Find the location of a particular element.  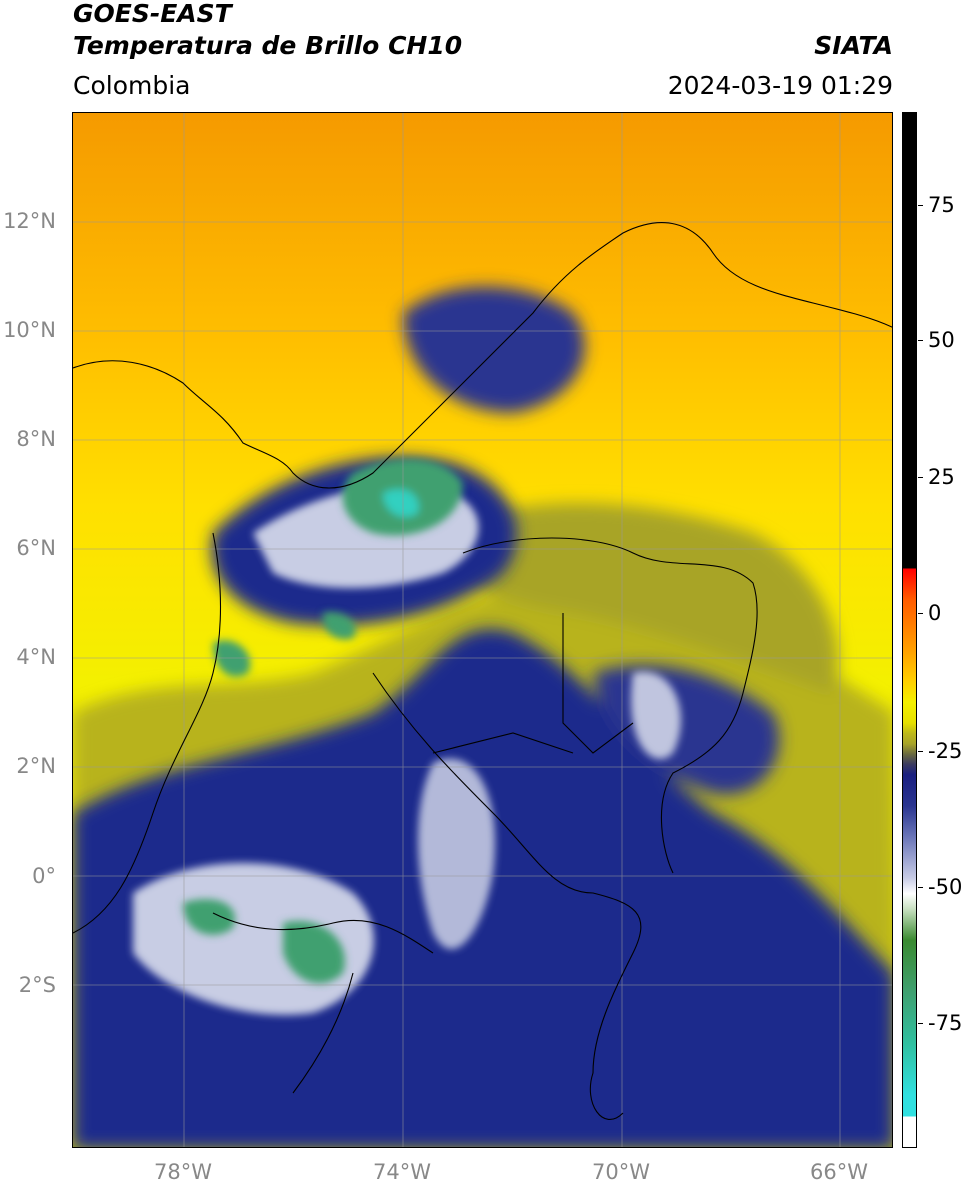

colorbar-label-50: 50 is located at coordinates (941, 340).